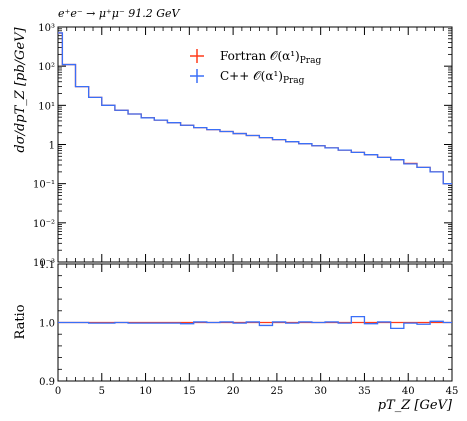 The height and width of the screenshot is (421, 467). I want to click on x-tick-label: 5, so click(102, 391).